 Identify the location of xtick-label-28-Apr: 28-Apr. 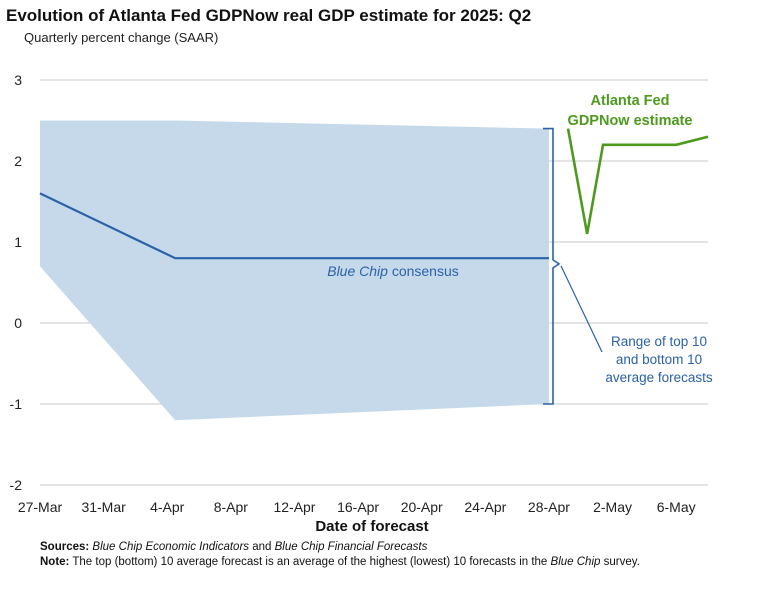
(549, 507).